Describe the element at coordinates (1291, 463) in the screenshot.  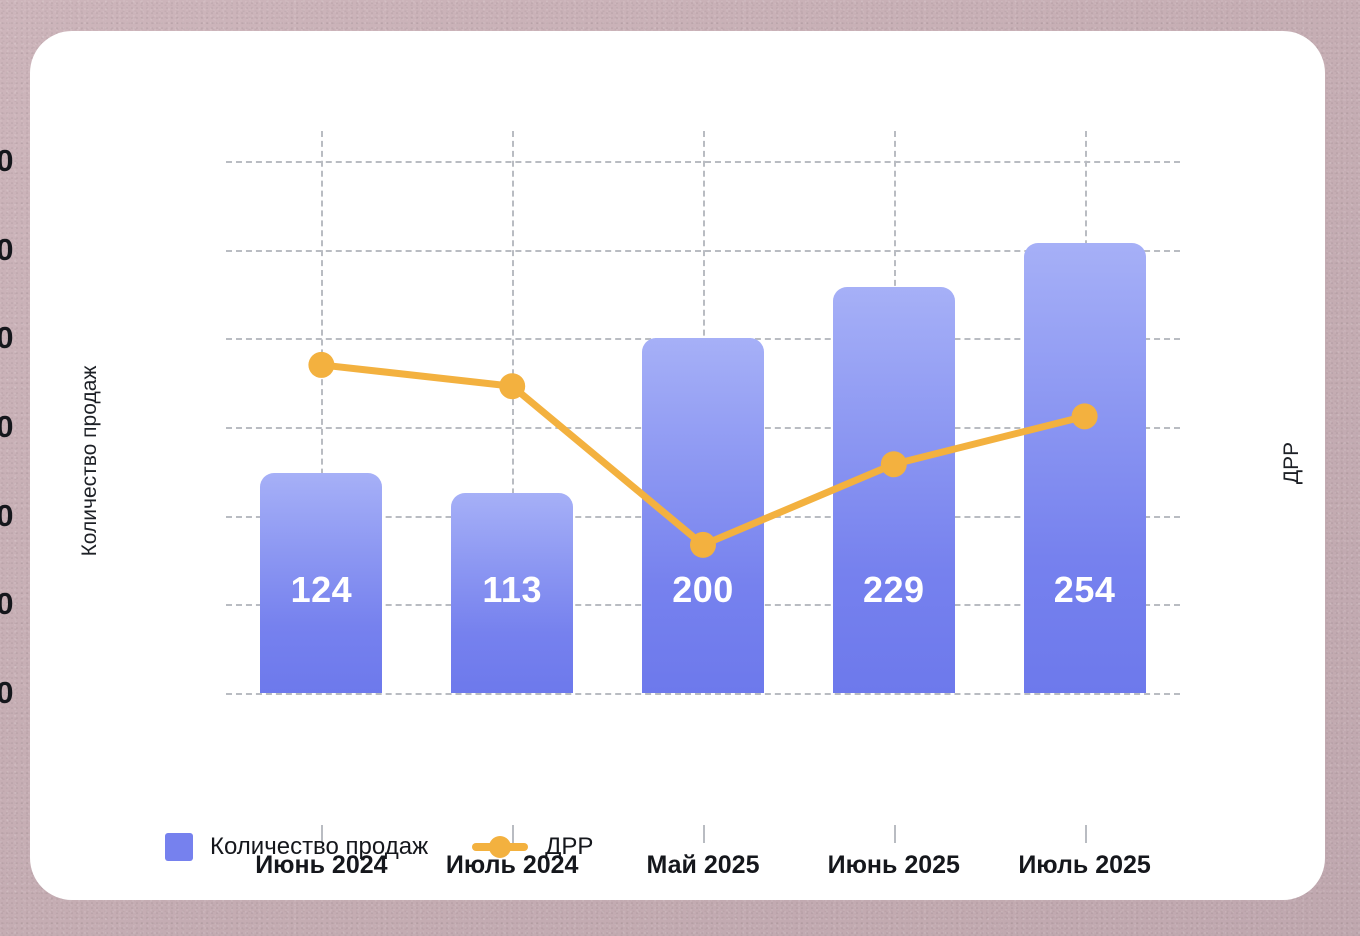
I see `y-axis-title-right: ДРР` at that location.